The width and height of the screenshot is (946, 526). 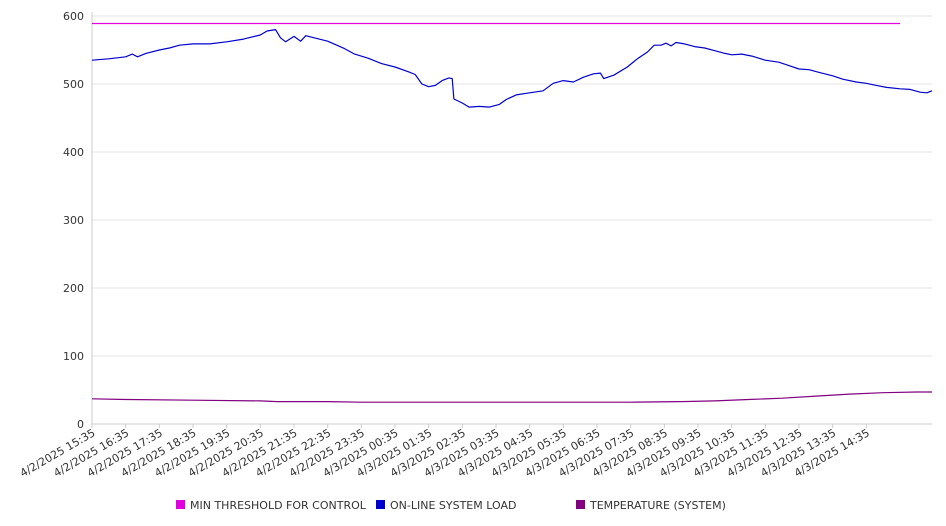 What do you see at coordinates (80, 424) in the screenshot?
I see `y-tick-label: 0` at bounding box center [80, 424].